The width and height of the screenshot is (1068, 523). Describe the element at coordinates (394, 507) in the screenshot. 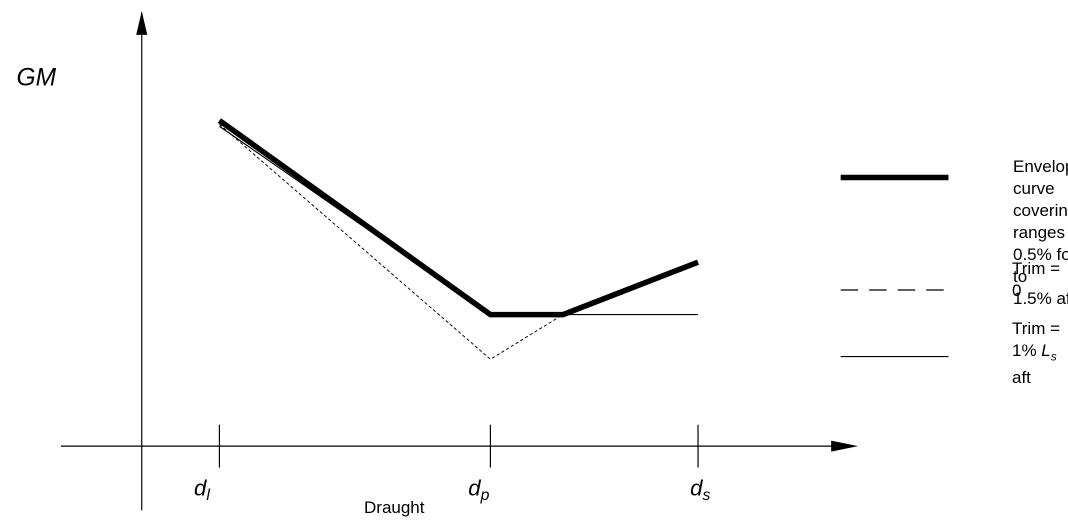

I see `x-axis-label: Draught` at that location.